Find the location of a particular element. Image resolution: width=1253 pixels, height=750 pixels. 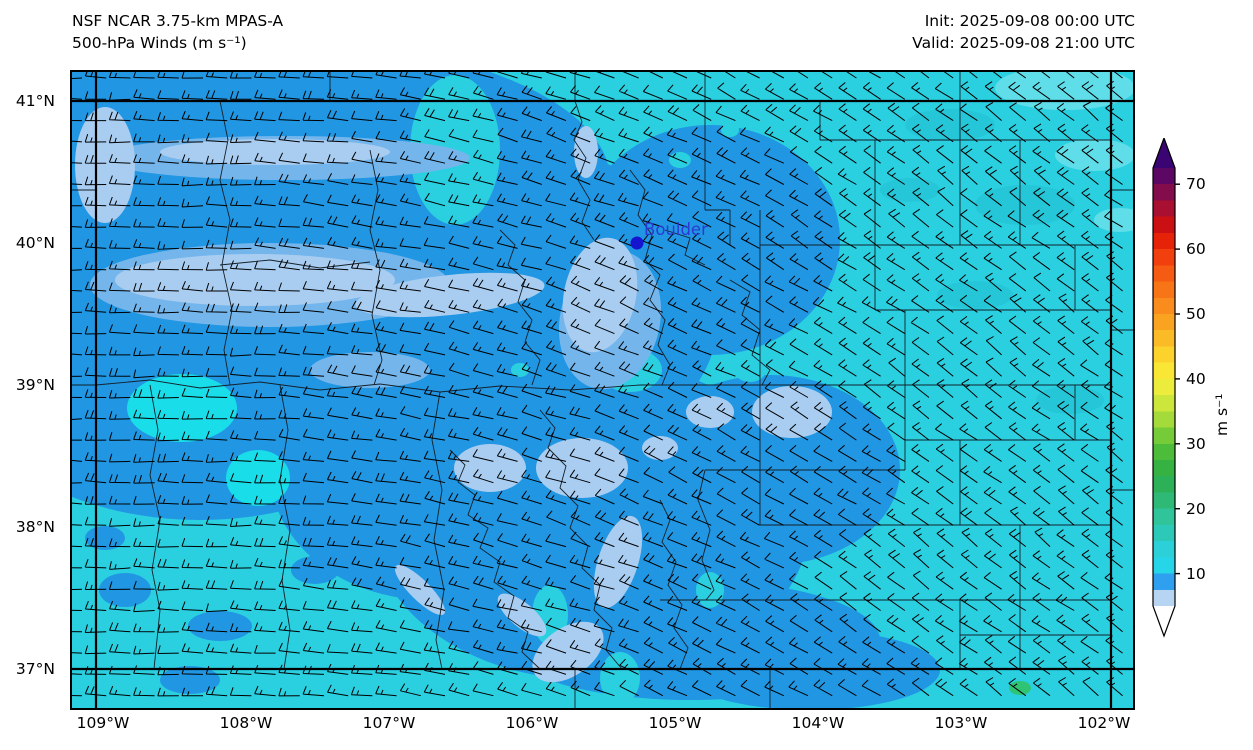

boulder-marker-label: Boulder is located at coordinates (676, 229).